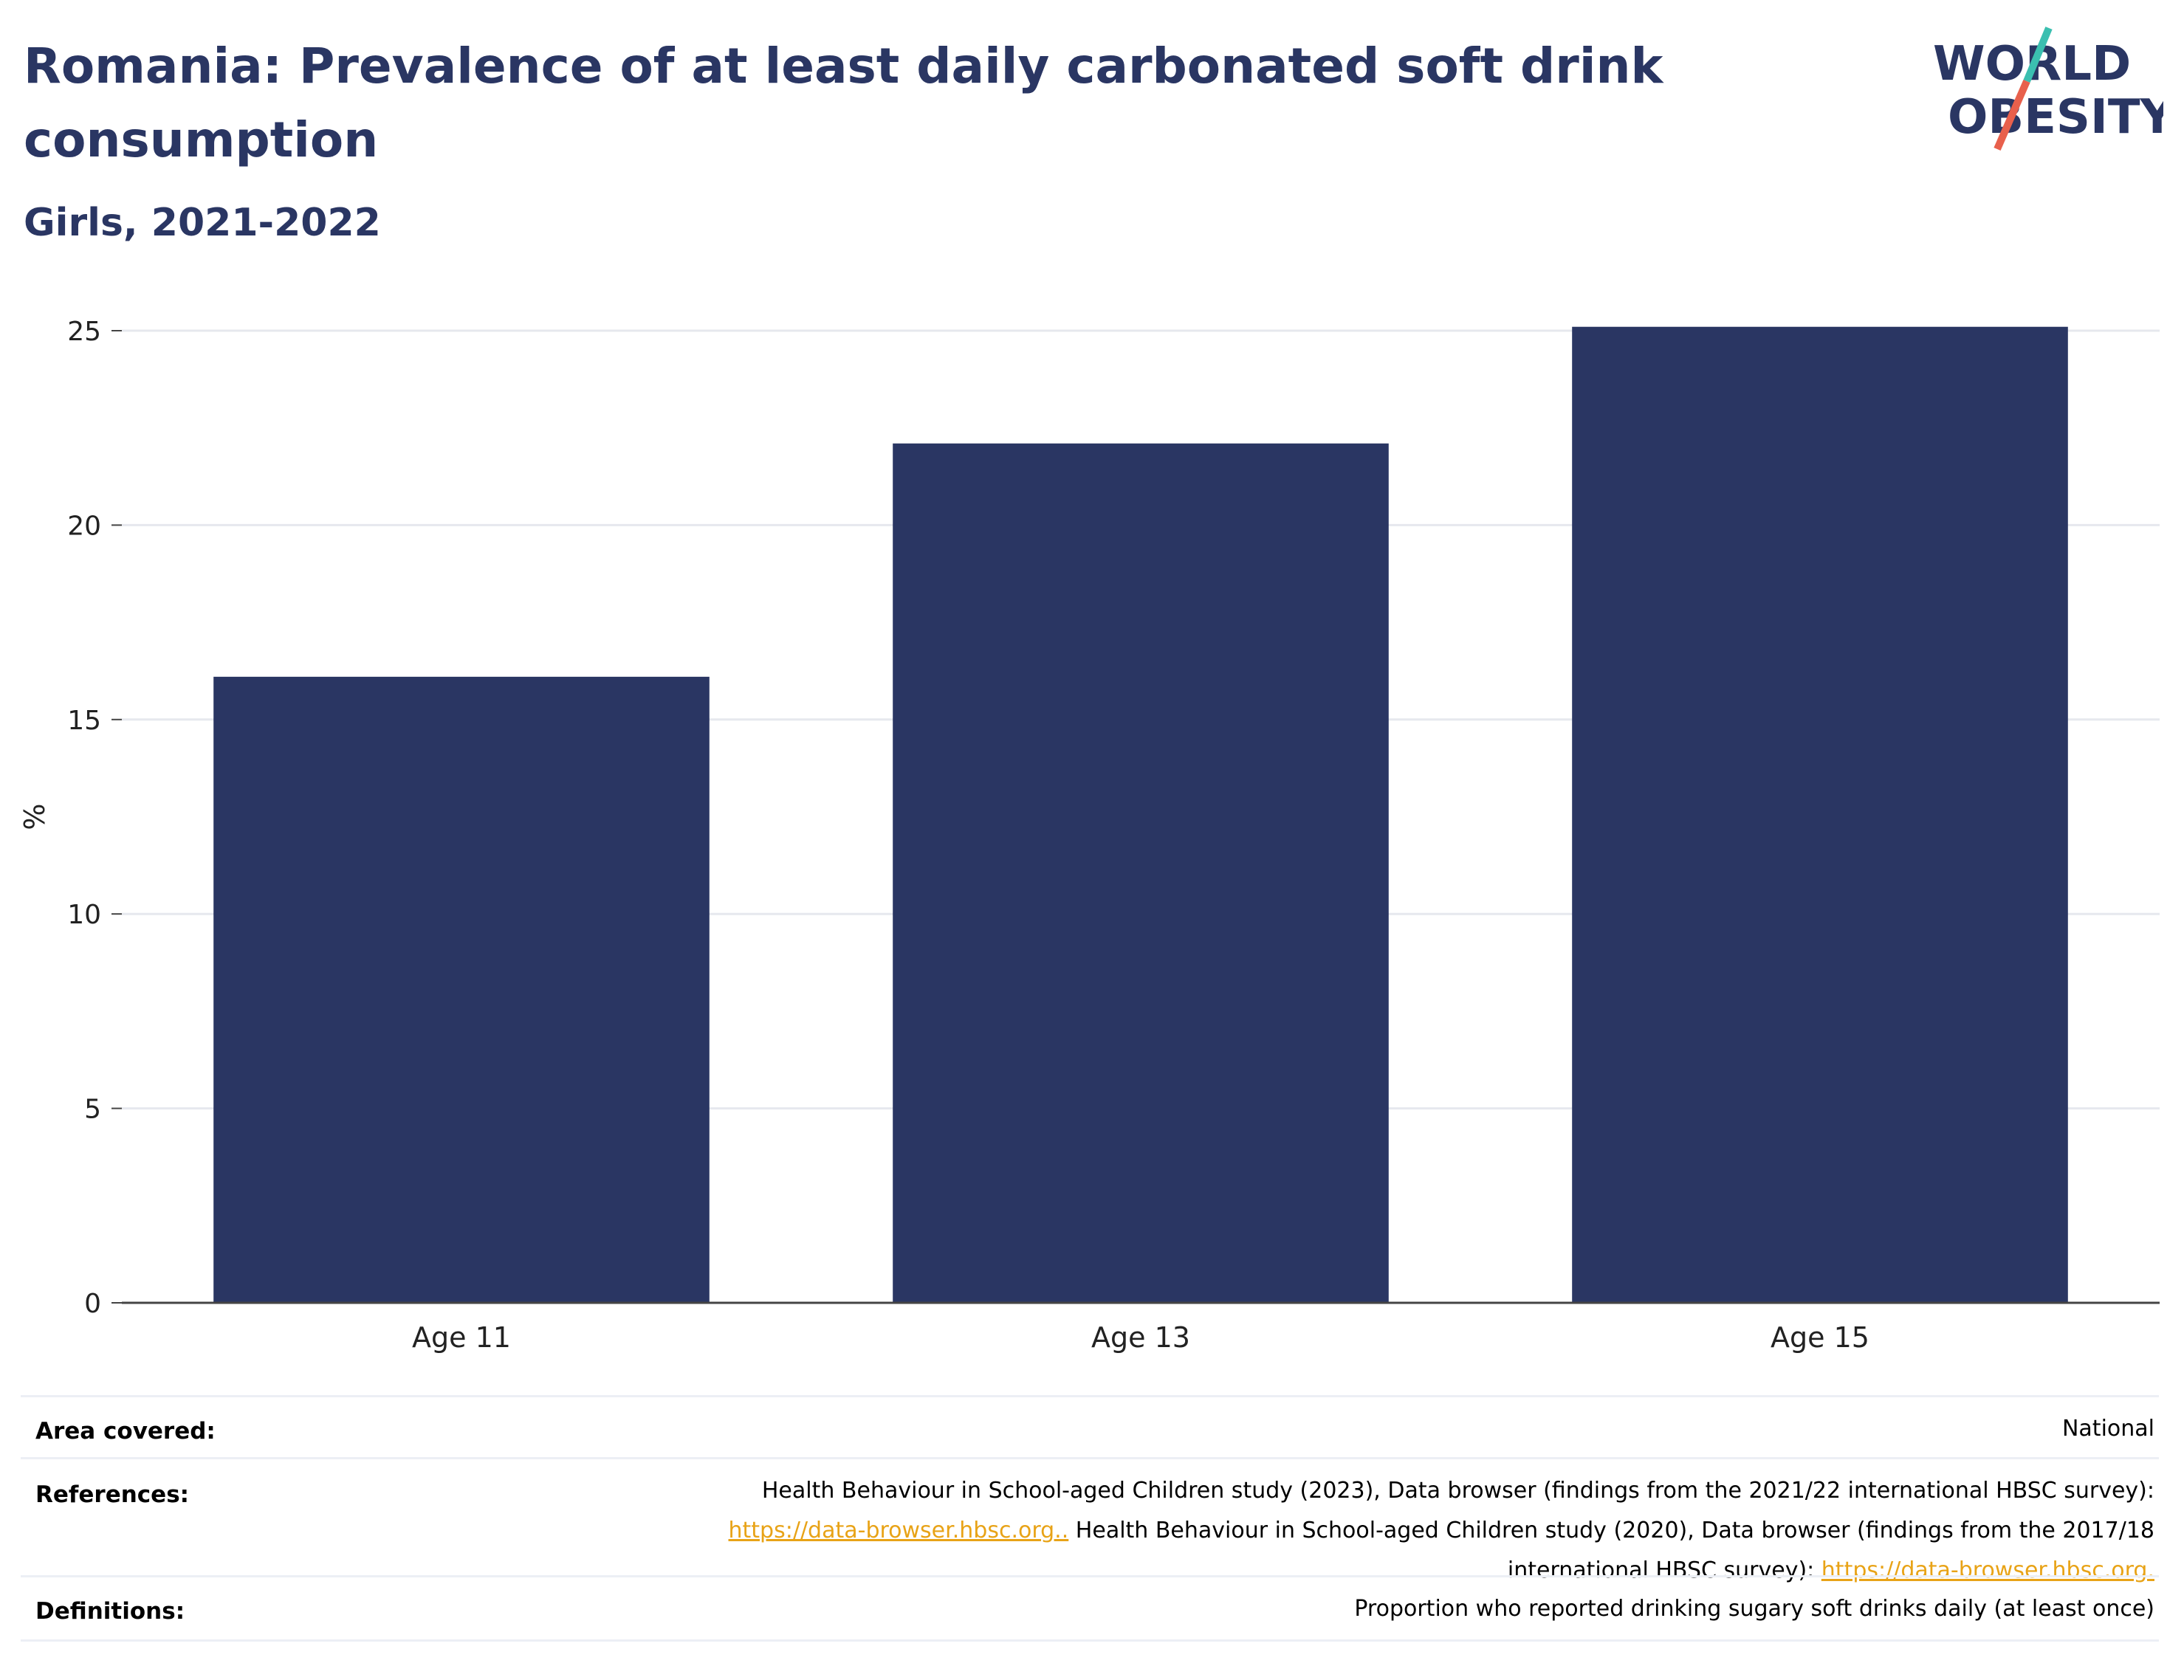  I want to click on meta-row-area: Area covered: National, so click(1090, 1427).